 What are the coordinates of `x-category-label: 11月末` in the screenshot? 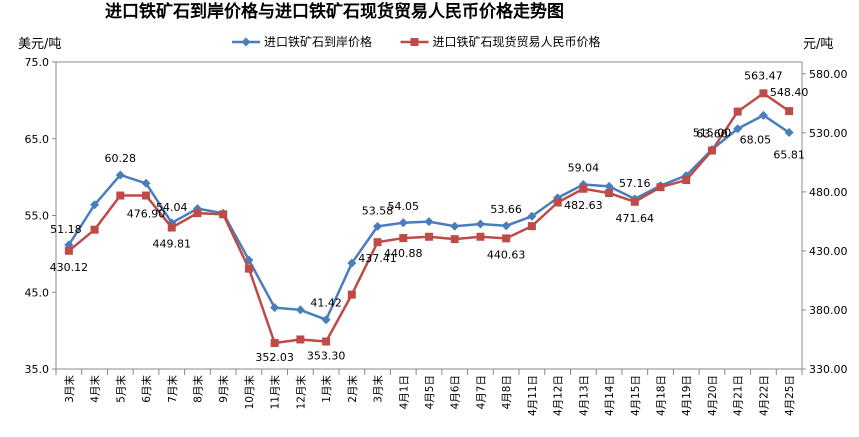 It's located at (275, 392).